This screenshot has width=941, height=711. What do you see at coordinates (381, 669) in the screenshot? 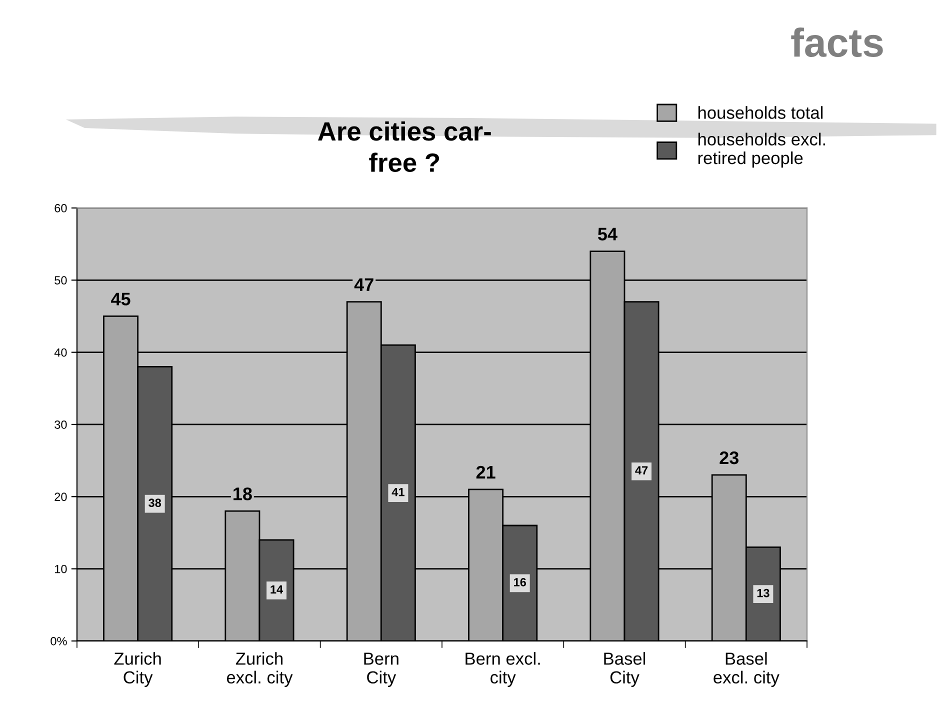
I see `x-tick-label: Bern City` at bounding box center [381, 669].